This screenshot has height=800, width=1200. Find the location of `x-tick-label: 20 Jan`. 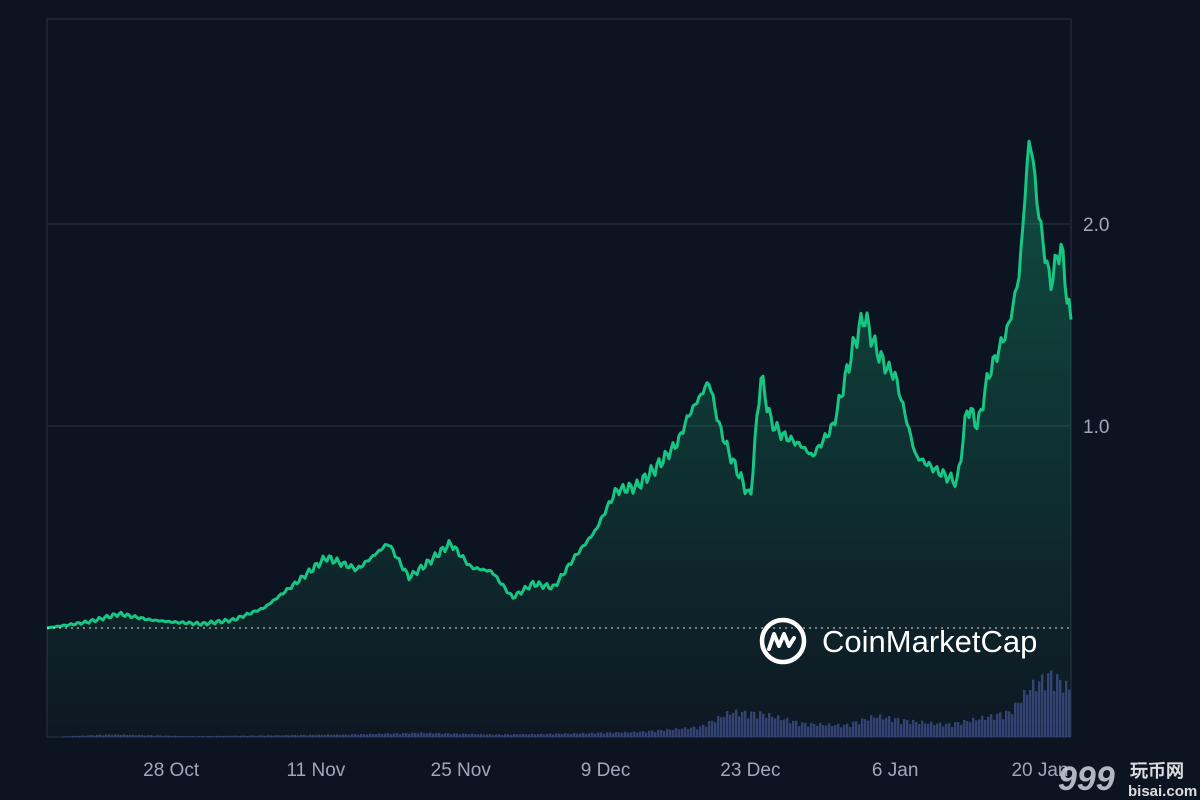

x-tick-label: 20 Jan is located at coordinates (1039, 770).